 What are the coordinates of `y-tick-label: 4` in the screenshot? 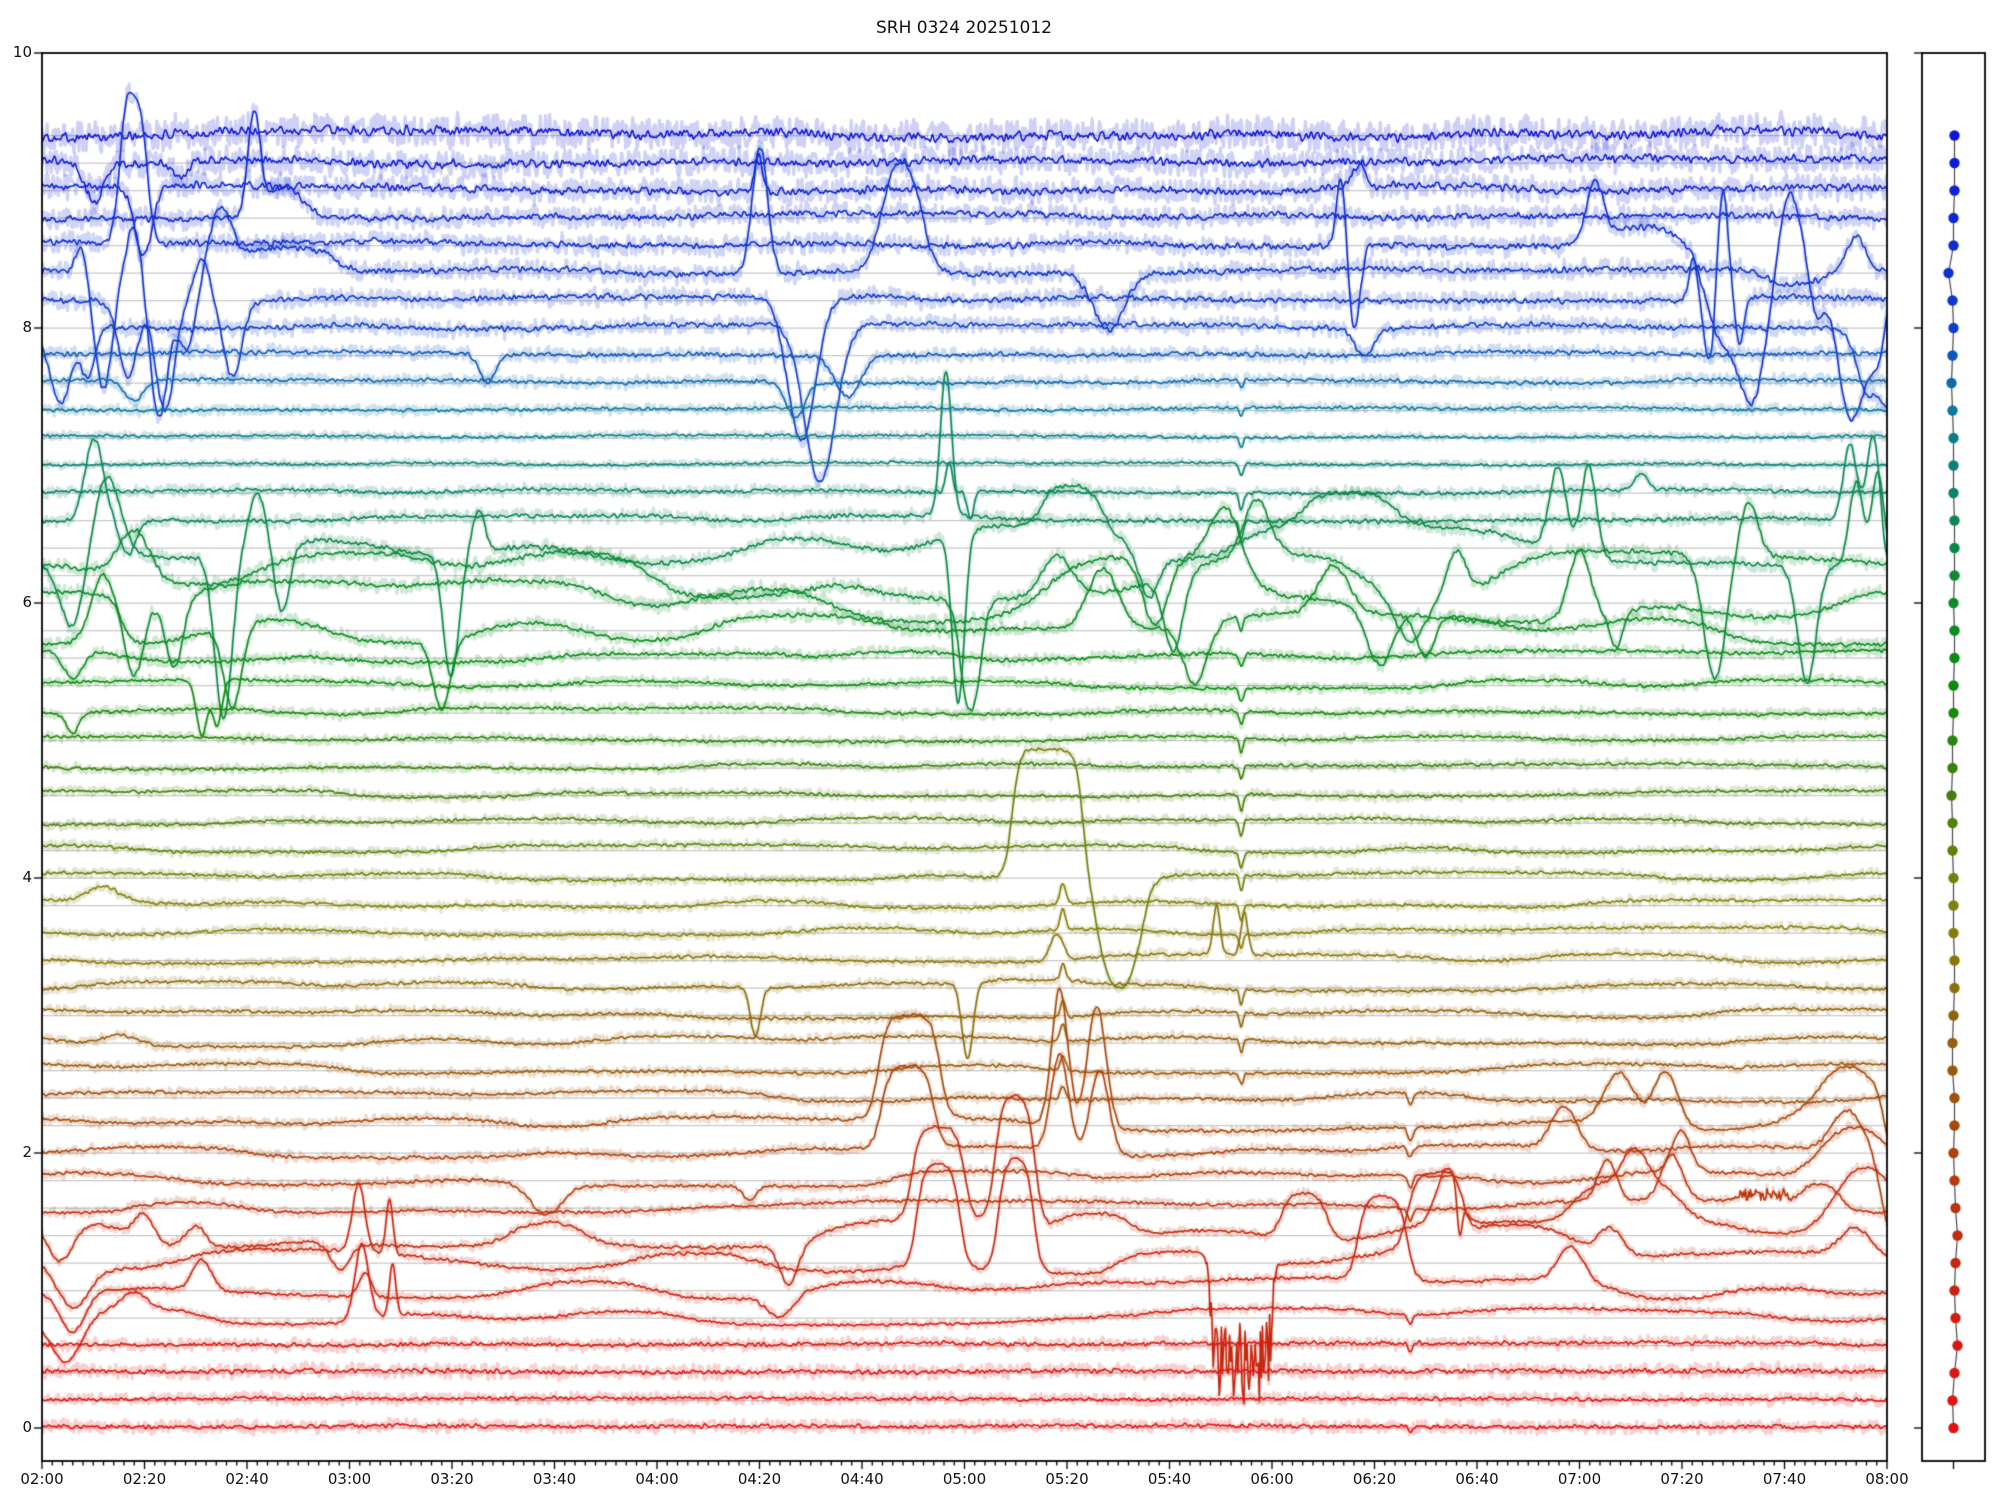 It's located at (27, 877).